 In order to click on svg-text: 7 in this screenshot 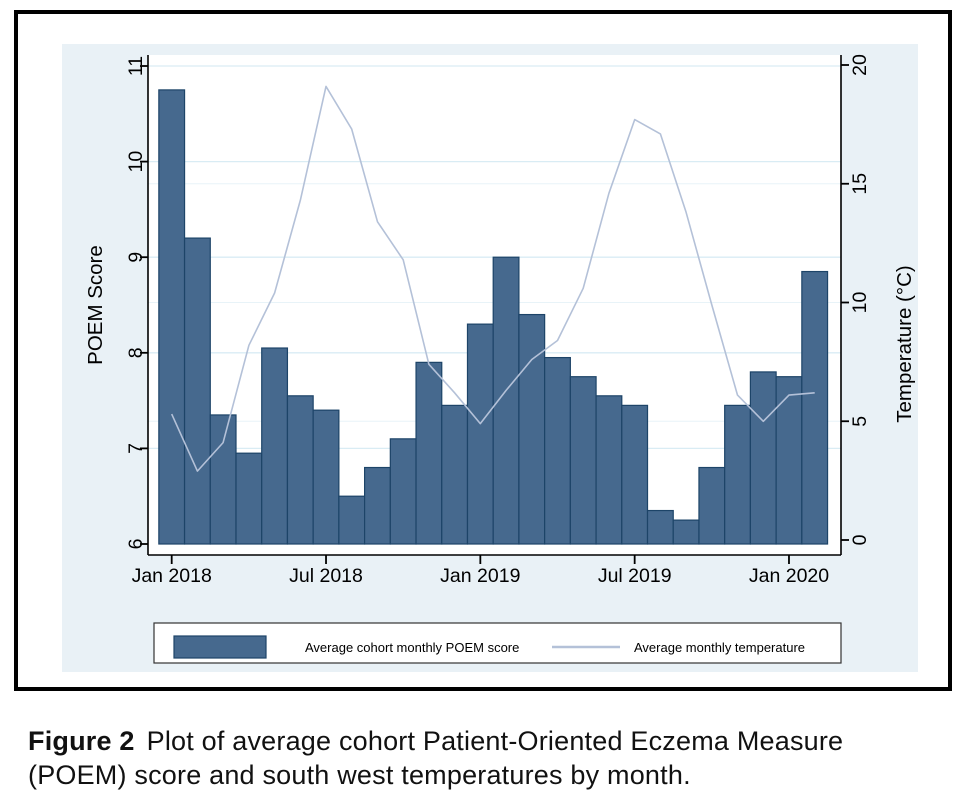, I will do `click(136, 448)`.